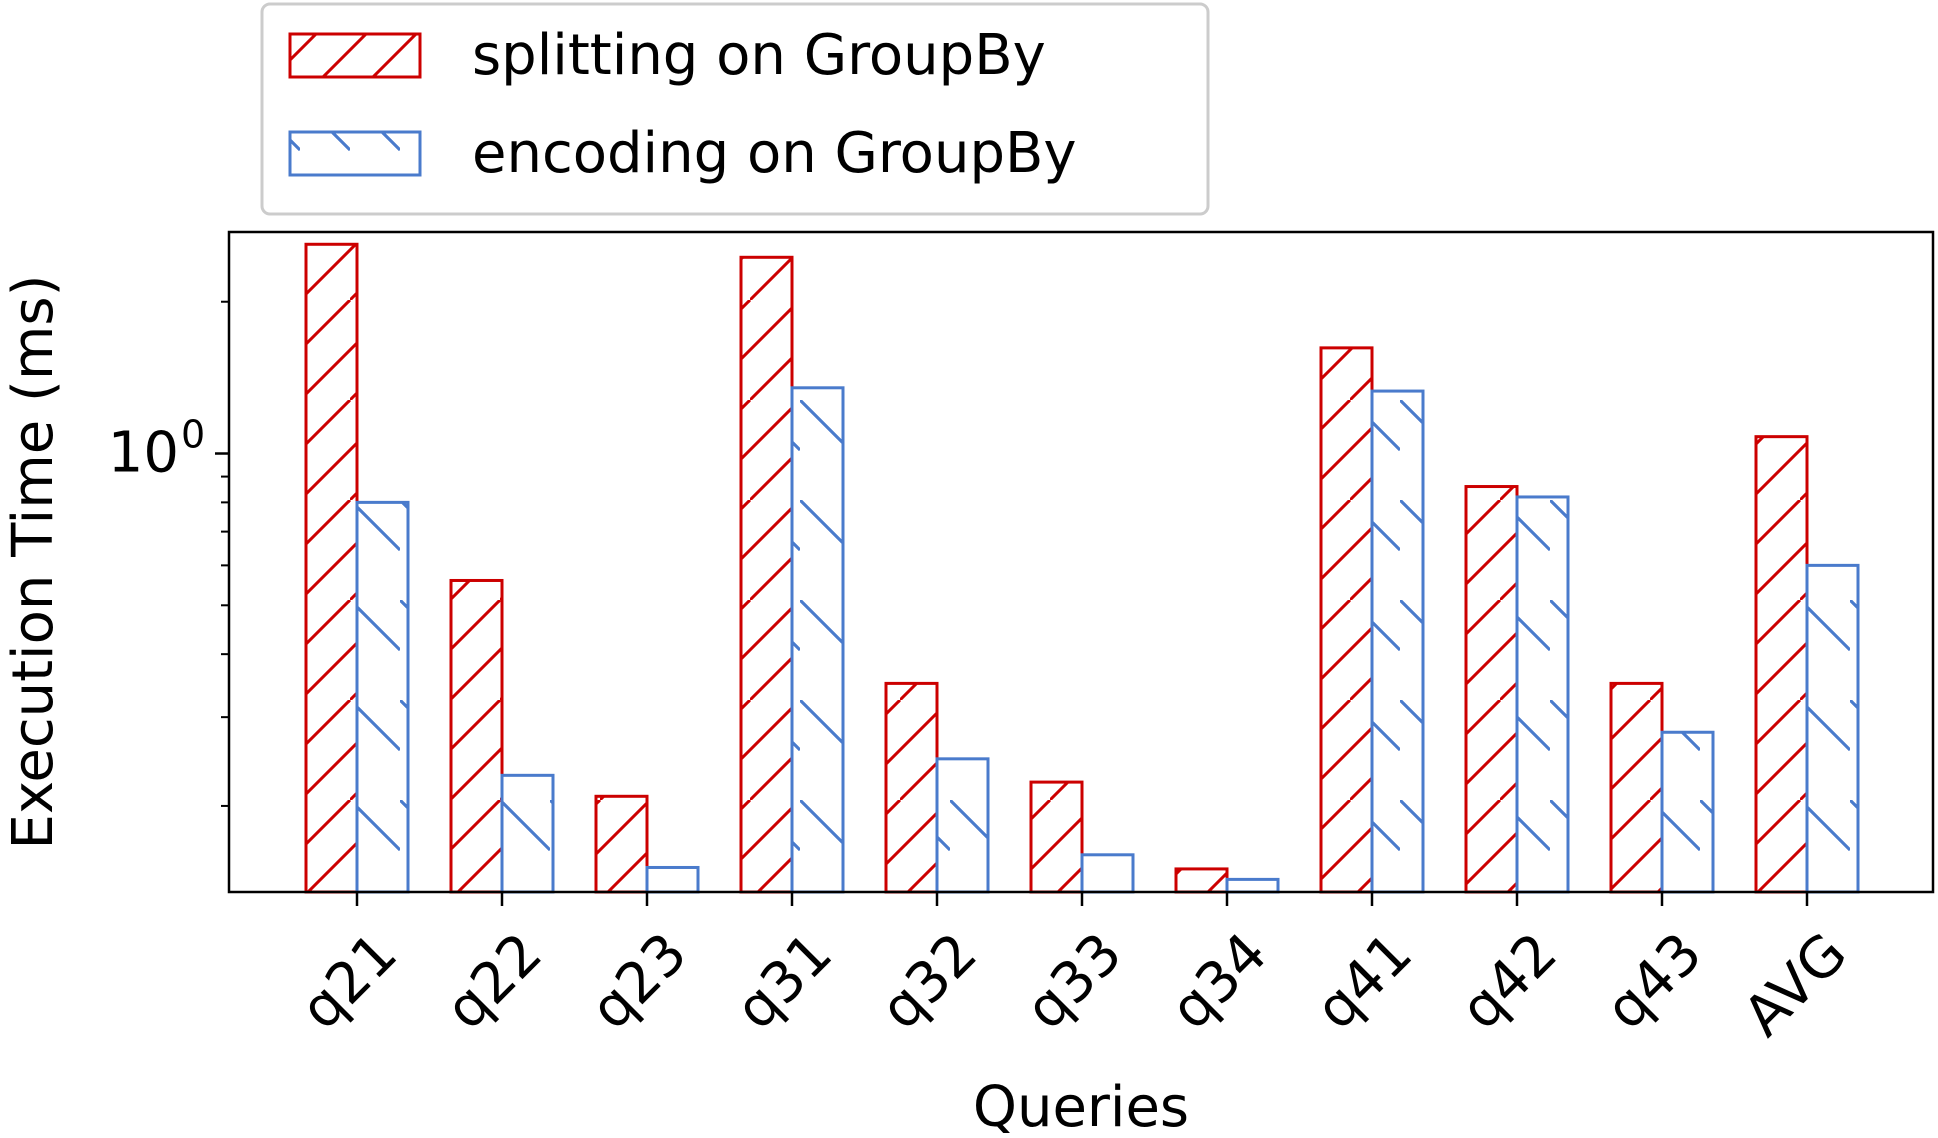 This screenshot has width=1938, height=1138. What do you see at coordinates (783, 981) in the screenshot?
I see `x-tick-label: q31` at bounding box center [783, 981].